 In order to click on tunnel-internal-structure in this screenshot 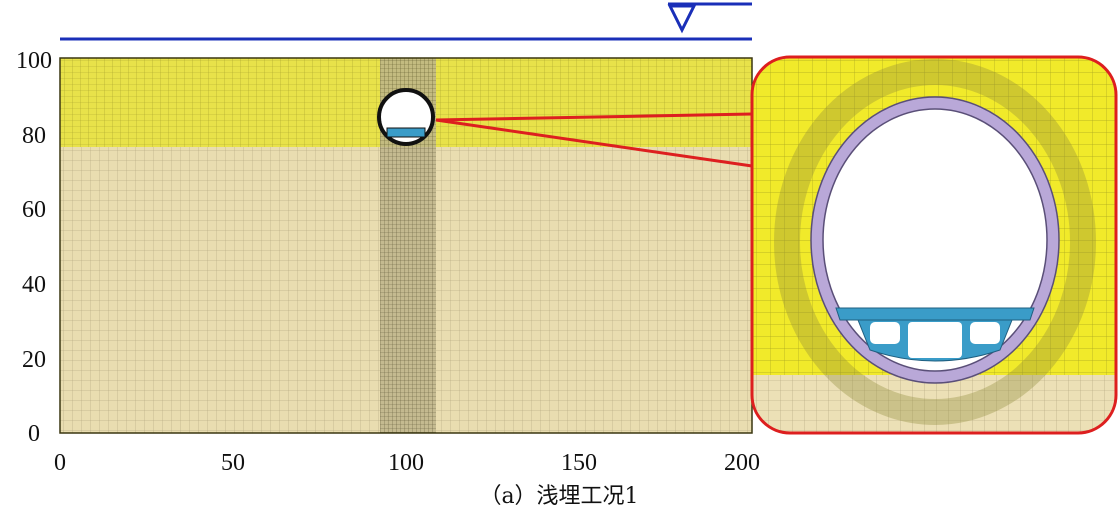, I will do `click(406, 132)`.